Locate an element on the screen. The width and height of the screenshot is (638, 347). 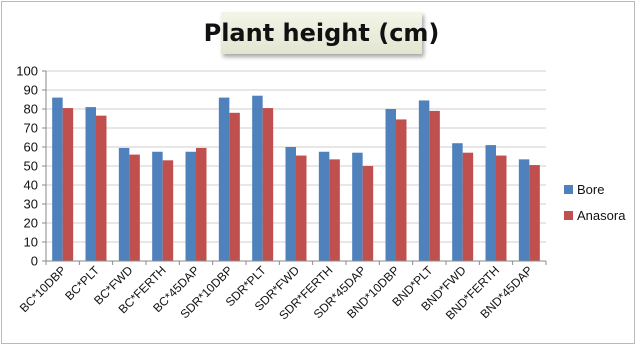
y-axis-ticks: 0 10 20 30 40 50 60 70 80 90 100 is located at coordinates (31, 166).